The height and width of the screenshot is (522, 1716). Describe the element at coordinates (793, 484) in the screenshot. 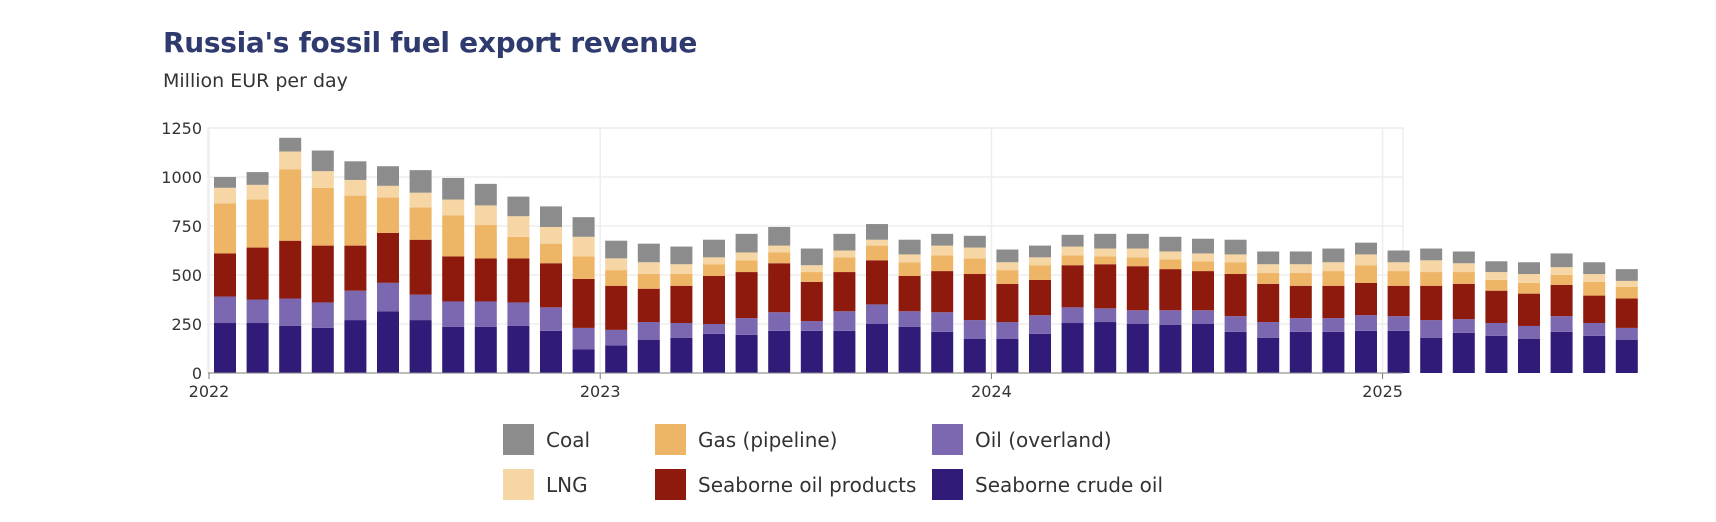

I see `legend-item-seaborne-oil-products: Seaborne oil products` at that location.